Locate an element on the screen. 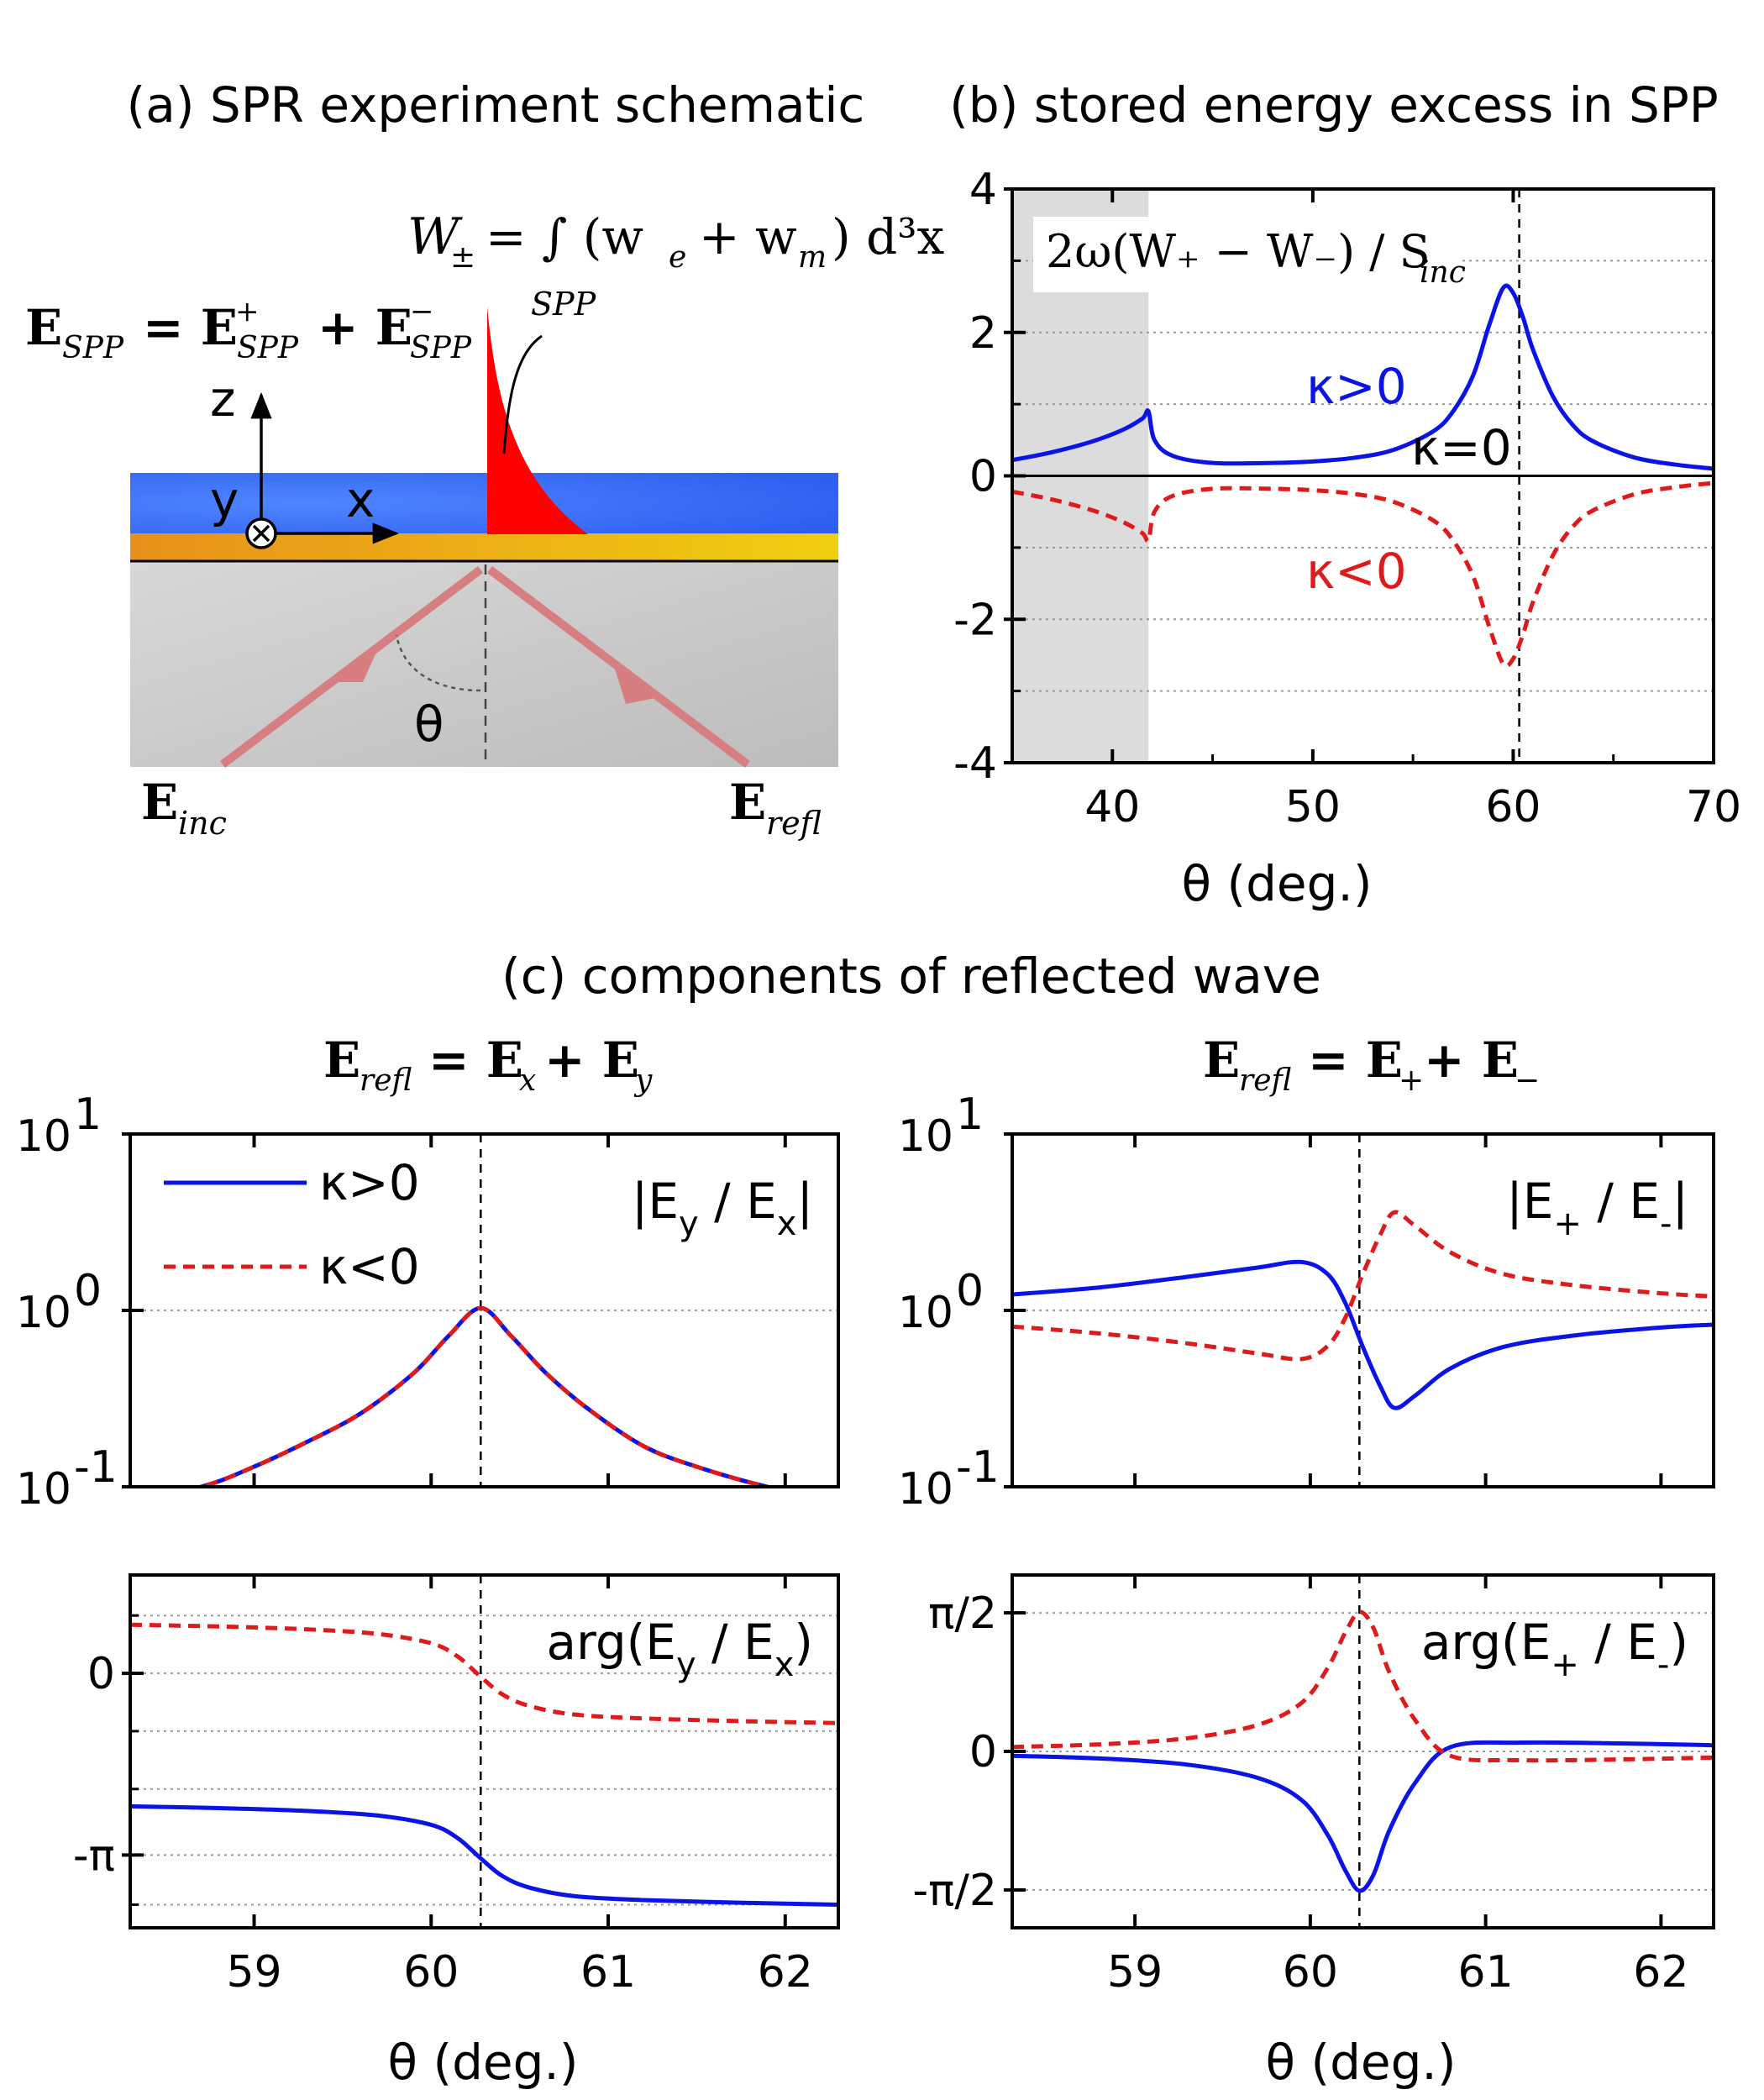  w-eq-plus: + w is located at coordinates (748, 236).